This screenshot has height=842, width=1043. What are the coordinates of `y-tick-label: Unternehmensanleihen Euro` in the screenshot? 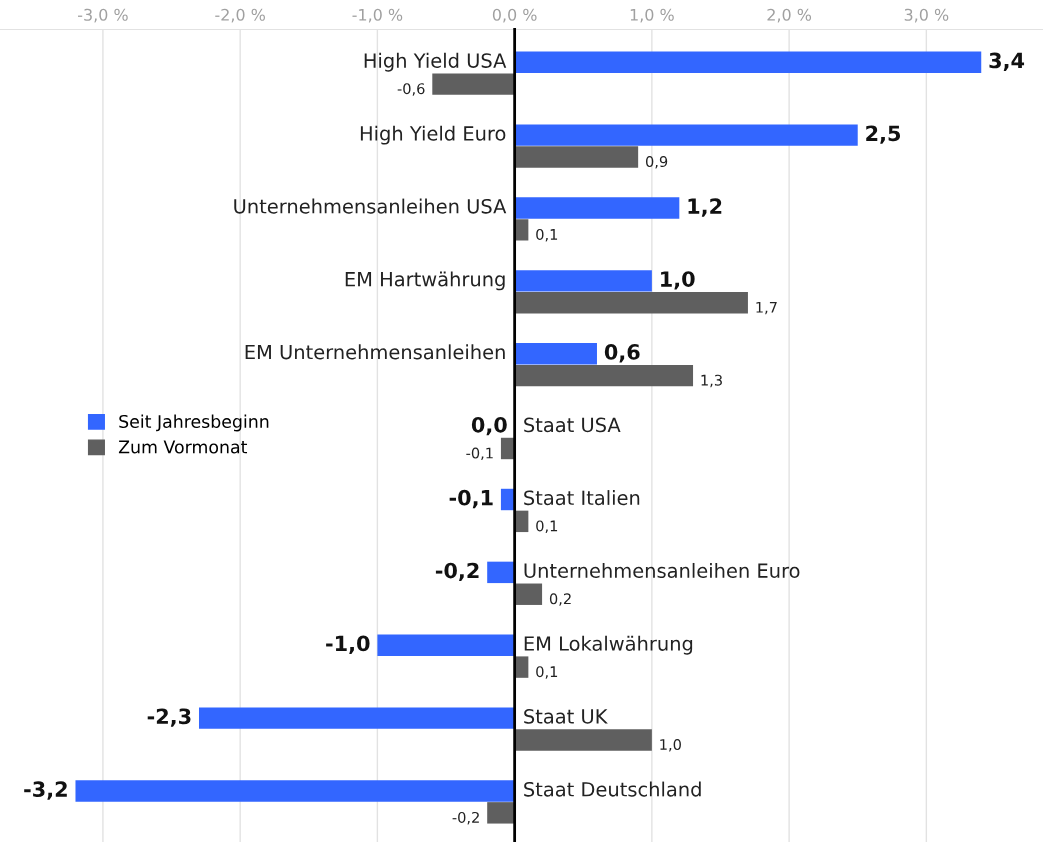 It's located at (662, 570).